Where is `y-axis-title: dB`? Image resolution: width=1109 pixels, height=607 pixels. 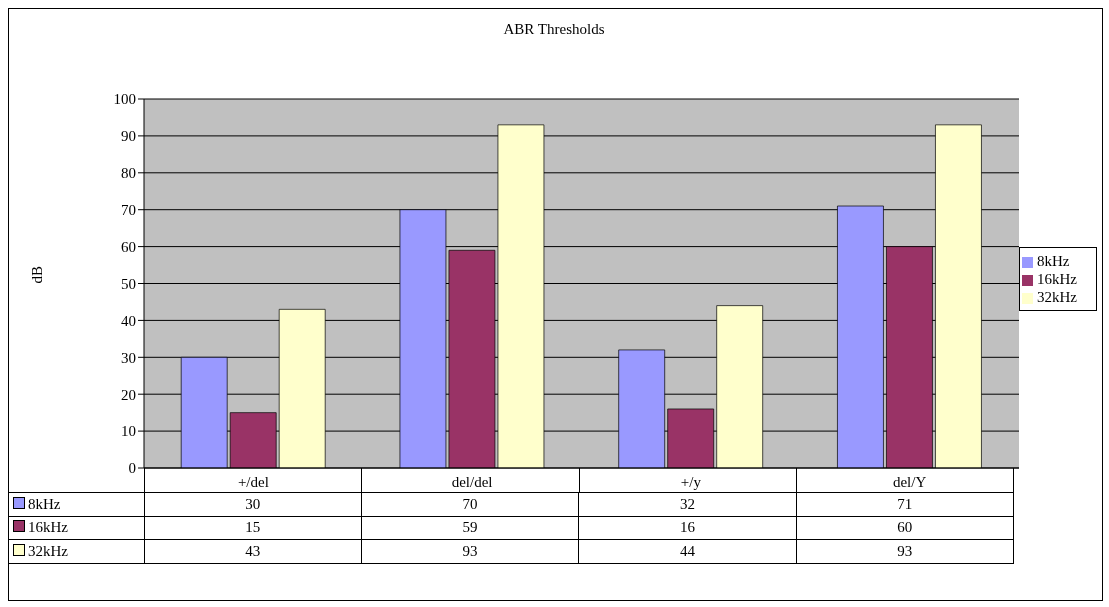 y-axis-title: dB is located at coordinates (37, 274).